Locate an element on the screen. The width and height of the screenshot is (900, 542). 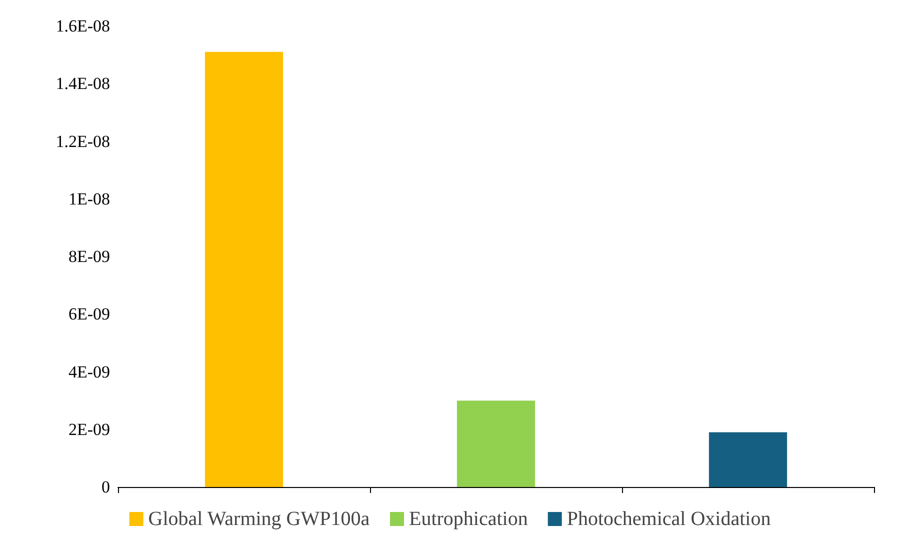
y-tick-label: 8E-09 is located at coordinates (89, 256).